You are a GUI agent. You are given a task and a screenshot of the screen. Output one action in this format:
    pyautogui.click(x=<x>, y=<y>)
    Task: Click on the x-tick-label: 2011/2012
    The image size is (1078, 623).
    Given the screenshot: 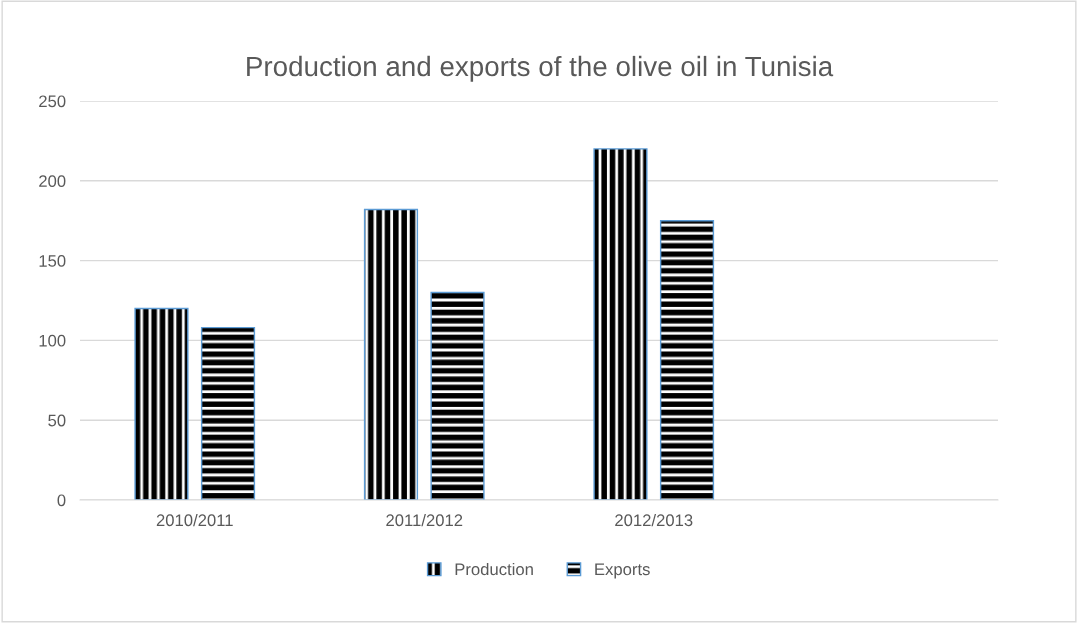 What is the action you would take?
    pyautogui.click(x=424, y=520)
    